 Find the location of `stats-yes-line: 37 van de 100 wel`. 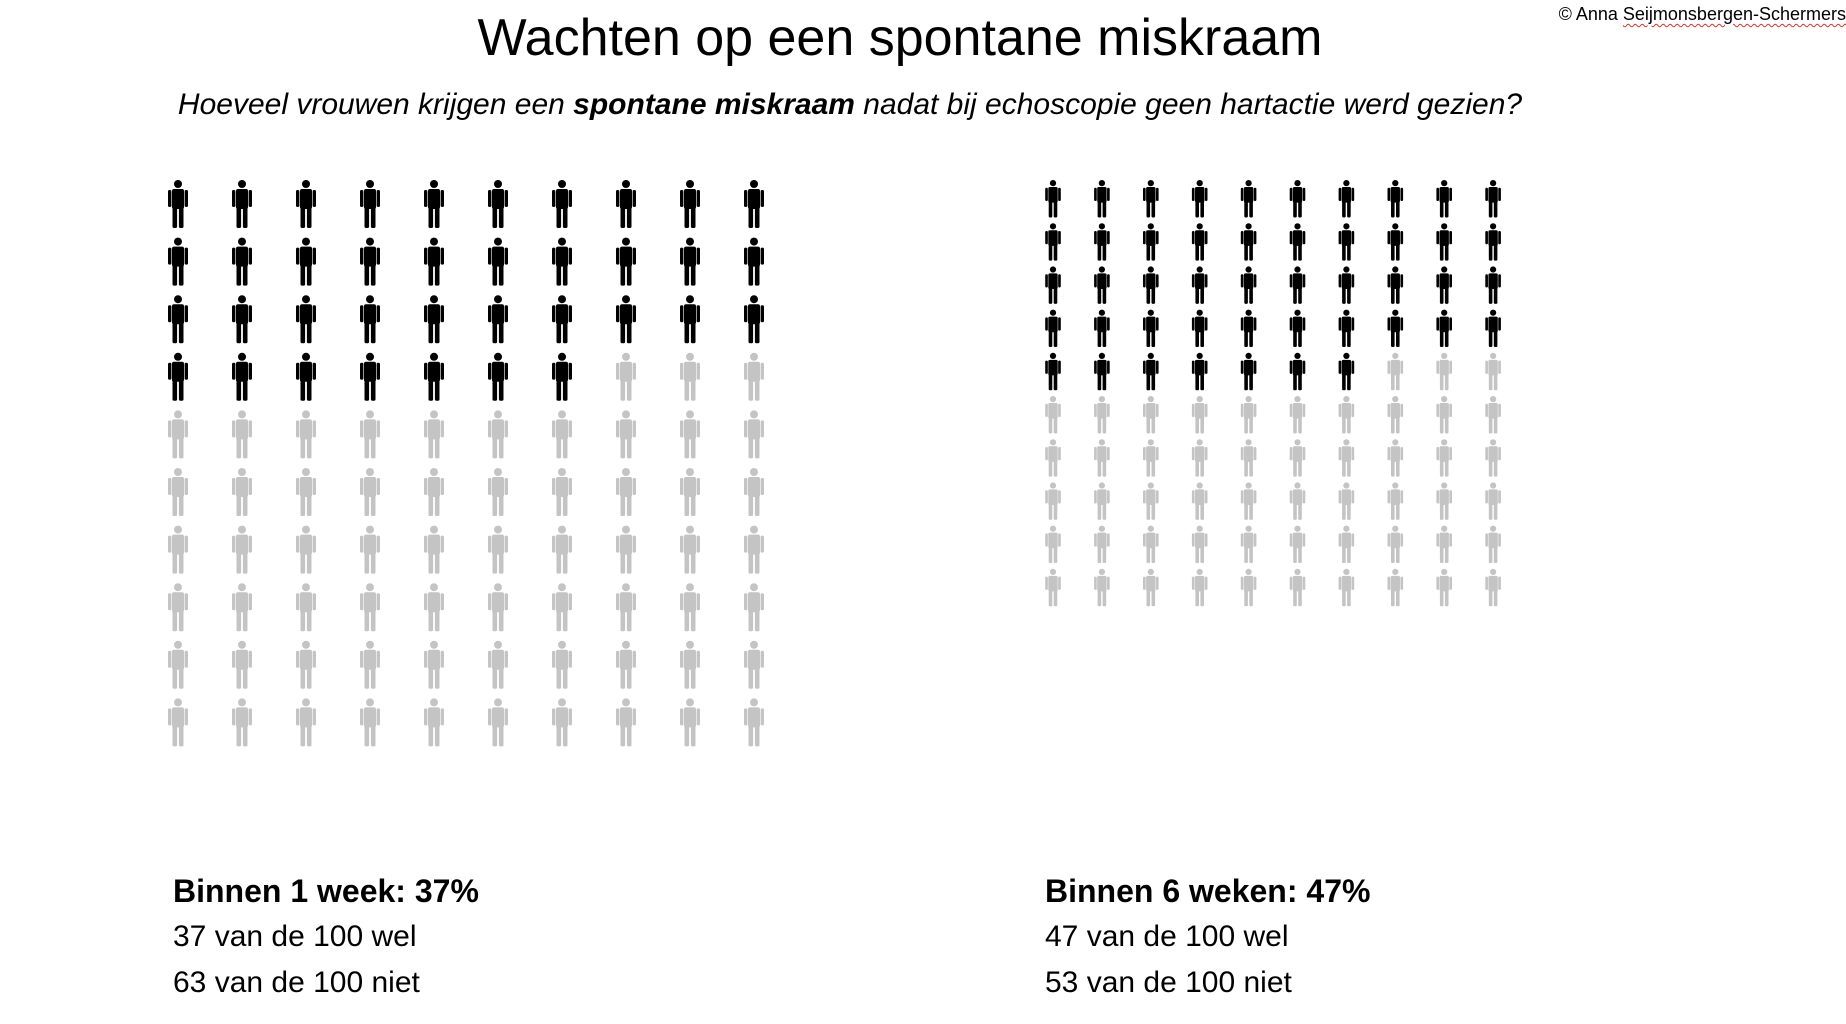

stats-yes-line: 37 van de 100 wel is located at coordinates (295, 936).